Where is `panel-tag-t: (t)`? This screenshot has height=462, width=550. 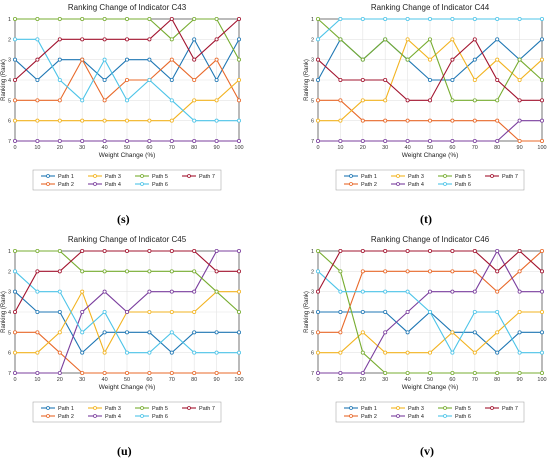
panel-tag-t: (t) is located at coordinates (426, 219).